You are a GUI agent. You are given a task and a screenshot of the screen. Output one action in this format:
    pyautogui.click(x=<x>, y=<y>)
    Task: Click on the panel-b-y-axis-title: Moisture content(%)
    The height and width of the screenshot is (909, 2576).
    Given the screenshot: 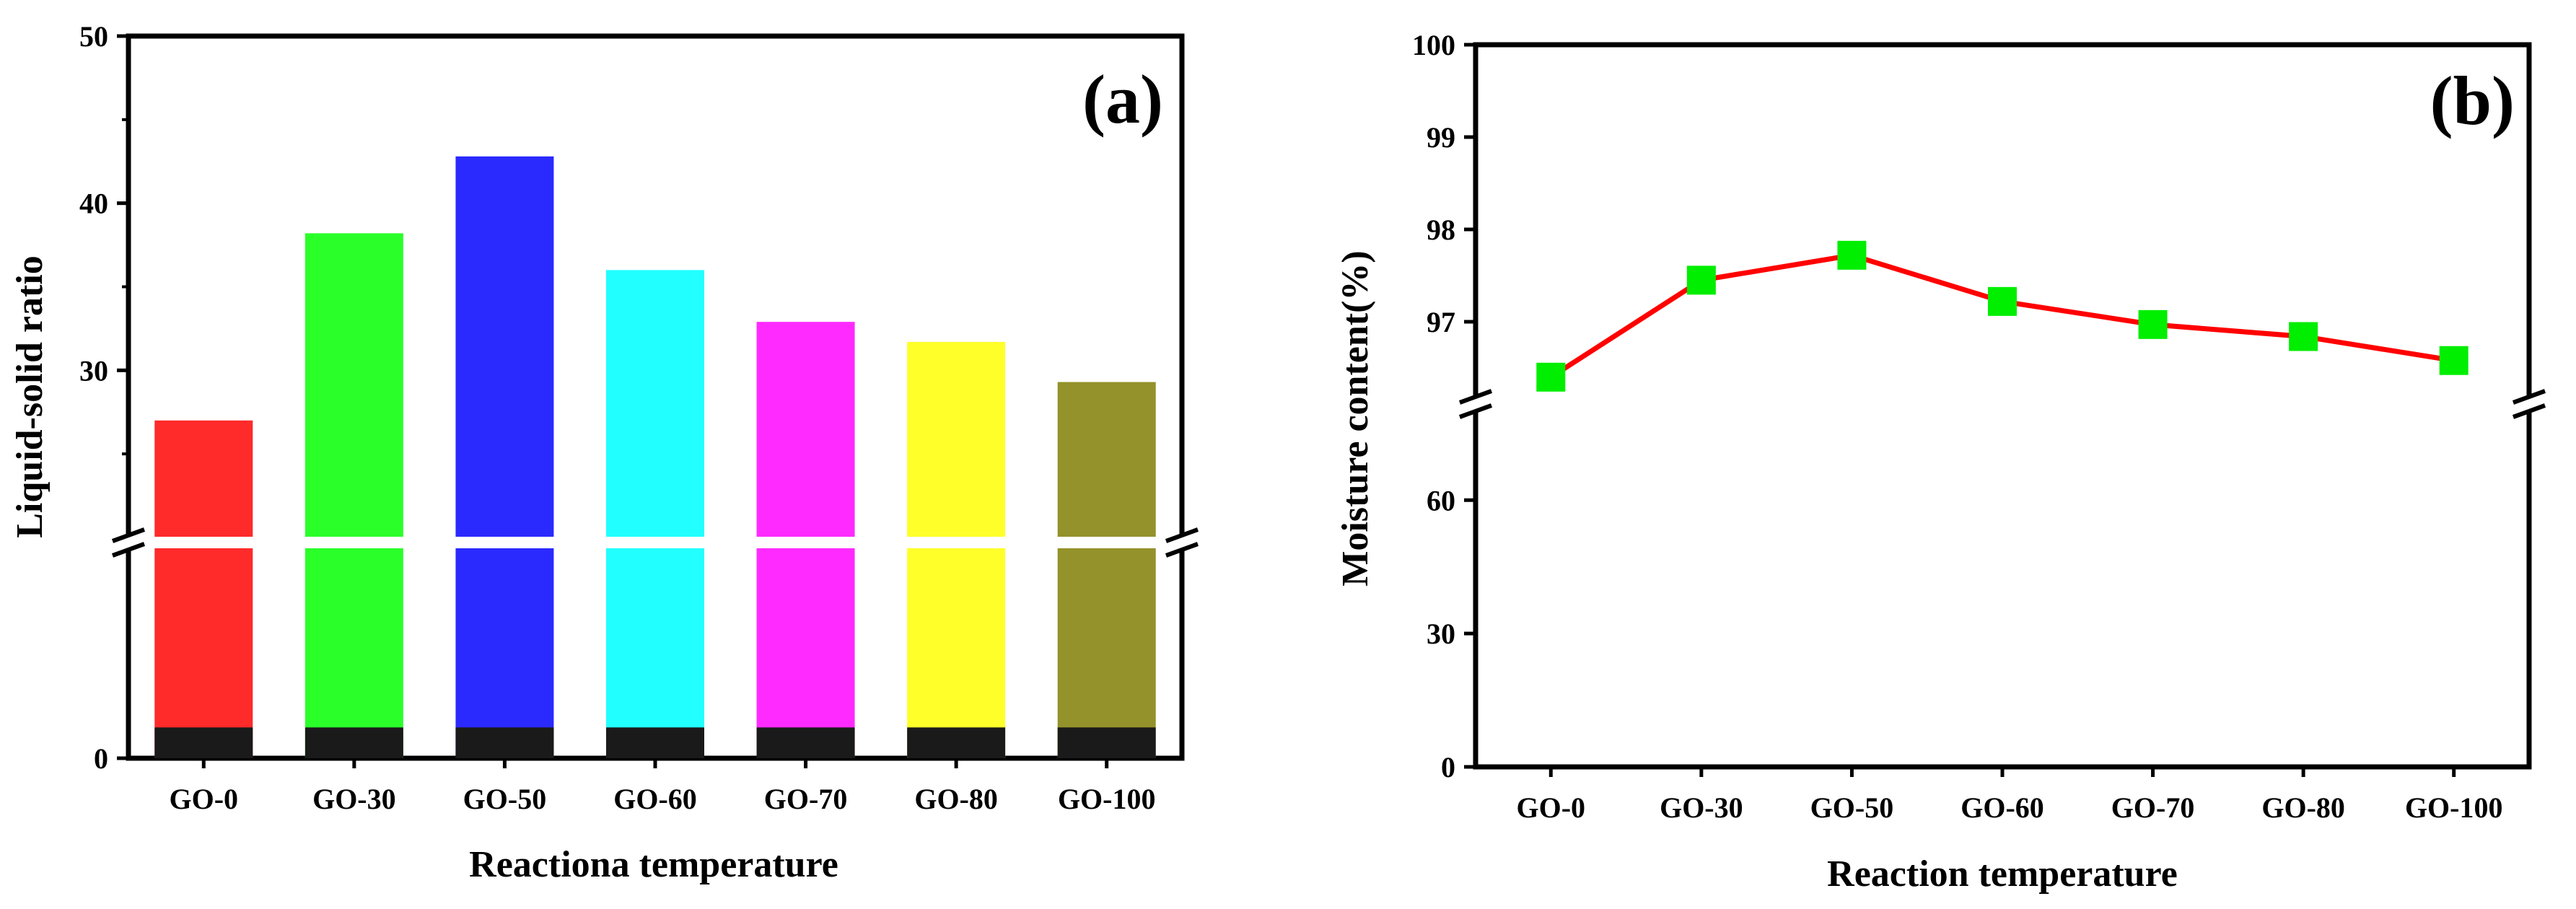 What is the action you would take?
    pyautogui.click(x=1355, y=418)
    